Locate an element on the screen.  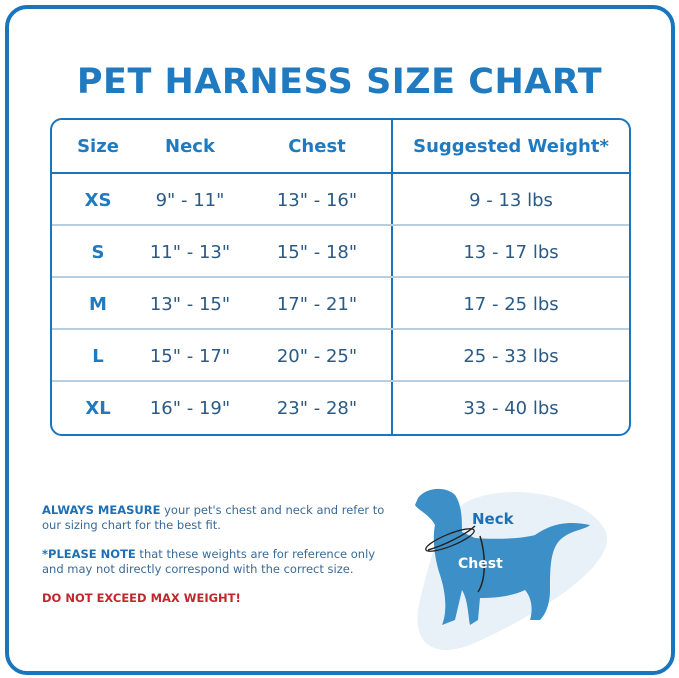
table-row: XL 16" - 19" 23" - 28" 33 - 40 lbs is located at coordinates (340, 408).